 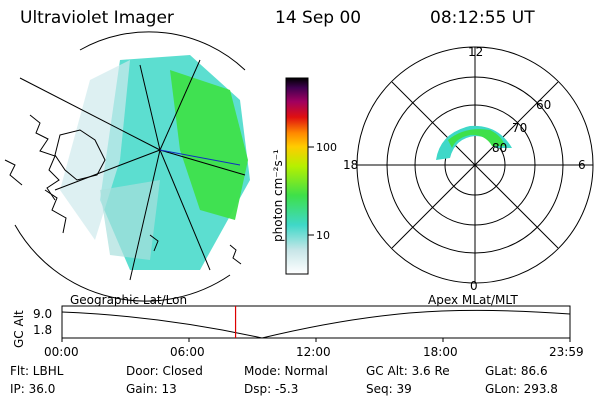 I want to click on info-door: Door: Closed, so click(x=164, y=371).